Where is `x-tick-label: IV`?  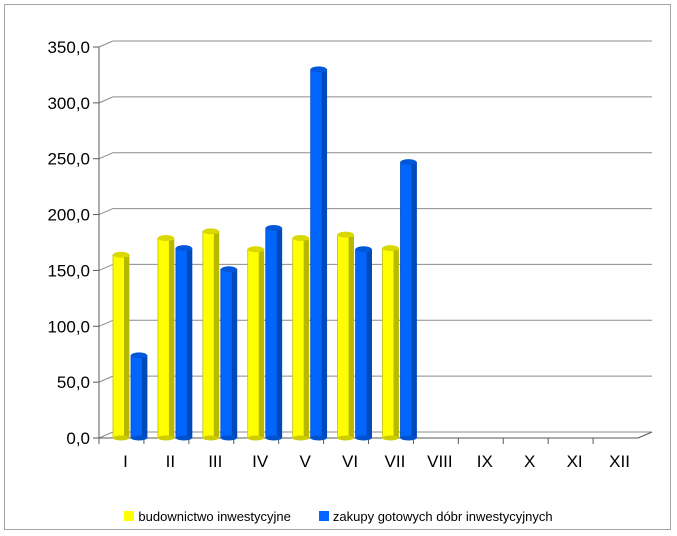 x-tick-label: IV is located at coordinates (260, 461).